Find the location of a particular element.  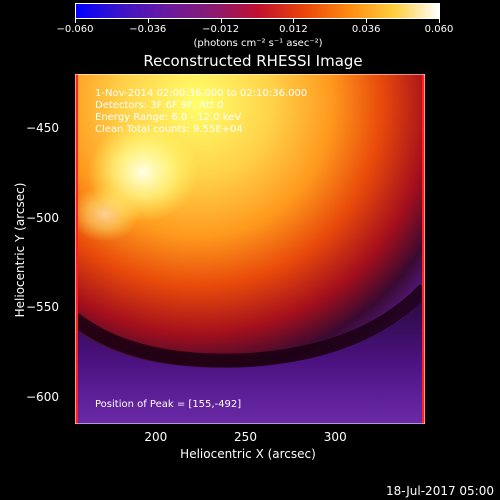

x-tick-label: 200 is located at coordinates (156, 437).